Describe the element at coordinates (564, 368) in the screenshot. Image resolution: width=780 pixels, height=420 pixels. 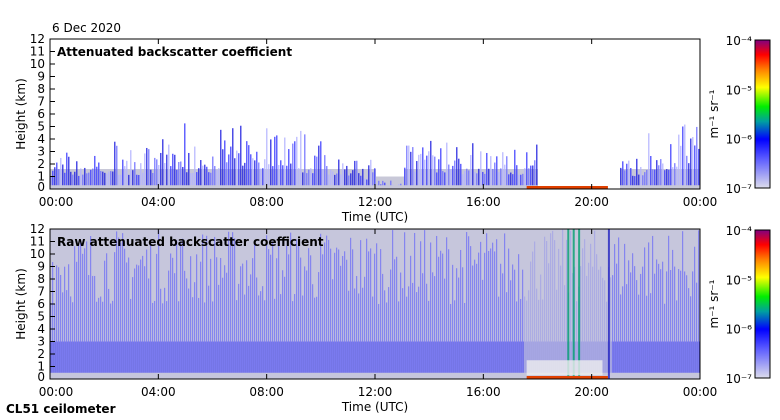
I see `rain-gap` at that location.